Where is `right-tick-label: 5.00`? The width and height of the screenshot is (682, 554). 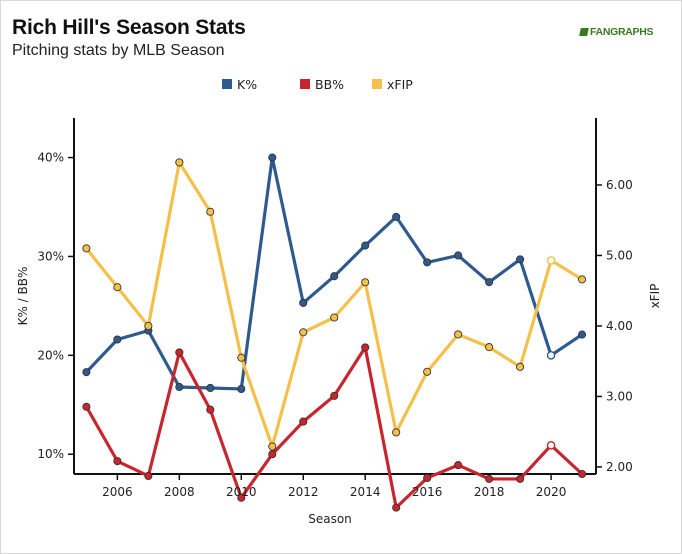
right-tick-label: 5.00 is located at coordinates (619, 255).